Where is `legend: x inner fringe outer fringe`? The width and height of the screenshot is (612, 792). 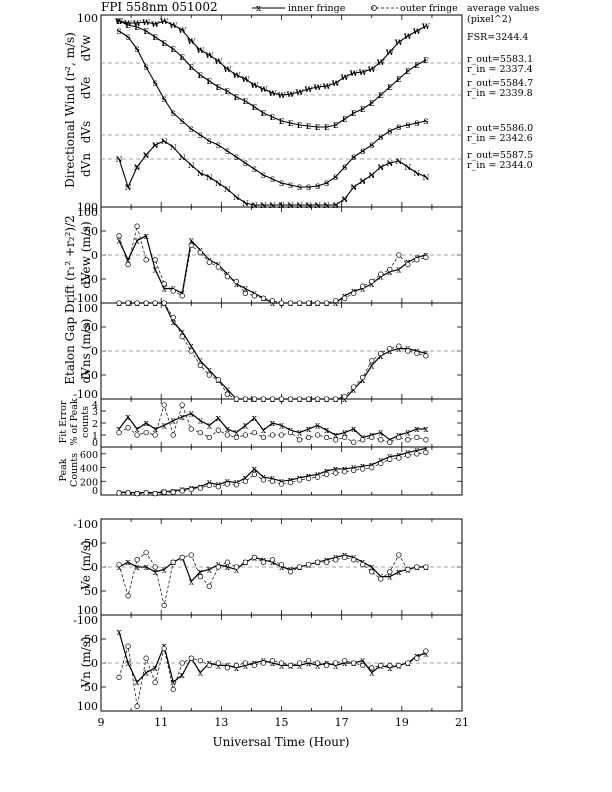 legend: x inner fringe outer fringe is located at coordinates (355, 8).